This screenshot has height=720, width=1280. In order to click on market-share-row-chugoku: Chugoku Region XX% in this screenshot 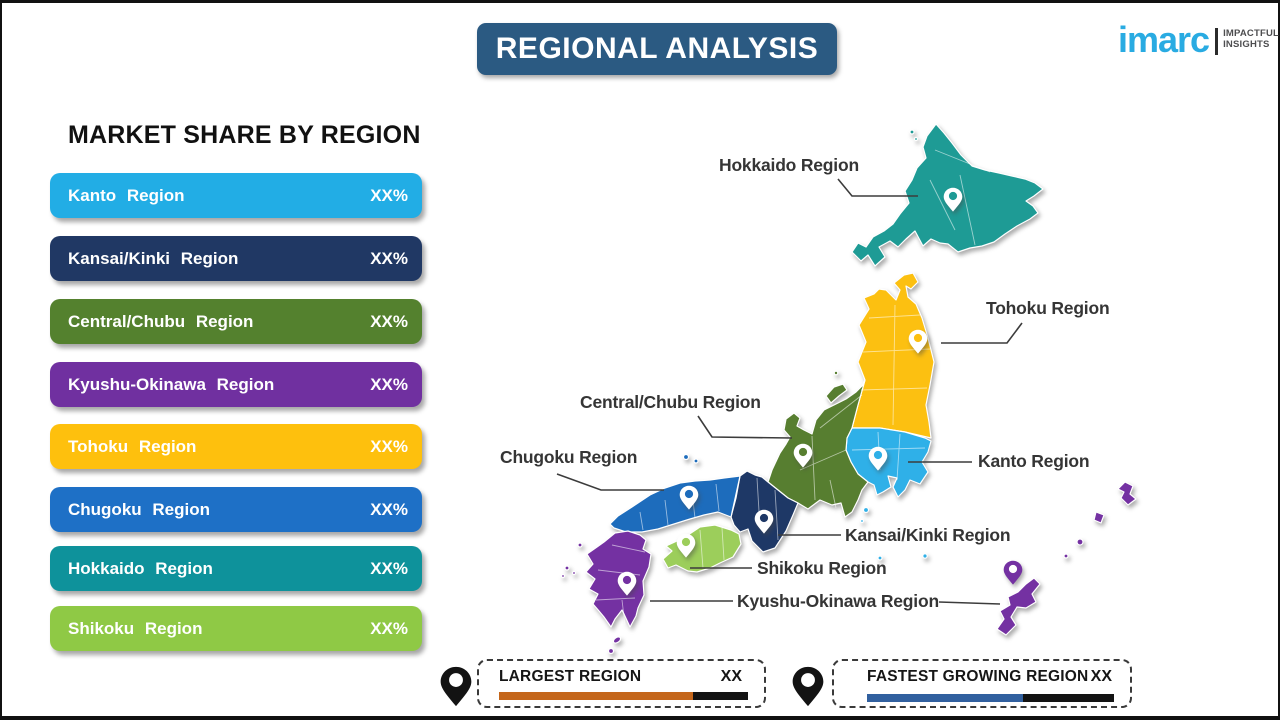, I will do `click(236, 509)`.